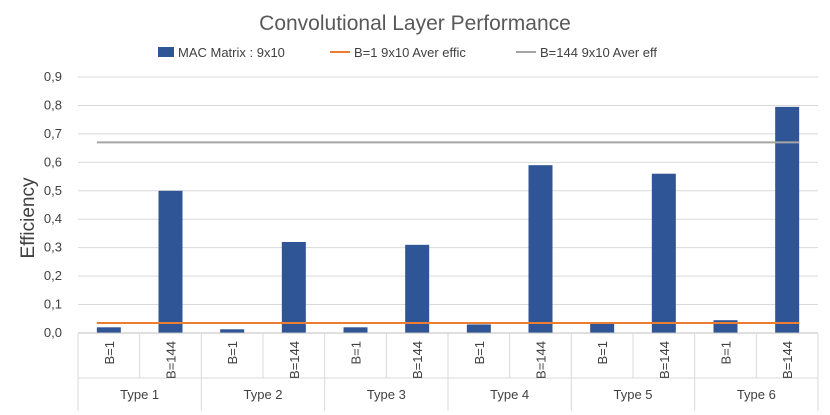 The image size is (830, 415). I want to click on y-tick-label: 0,7, so click(53, 133).